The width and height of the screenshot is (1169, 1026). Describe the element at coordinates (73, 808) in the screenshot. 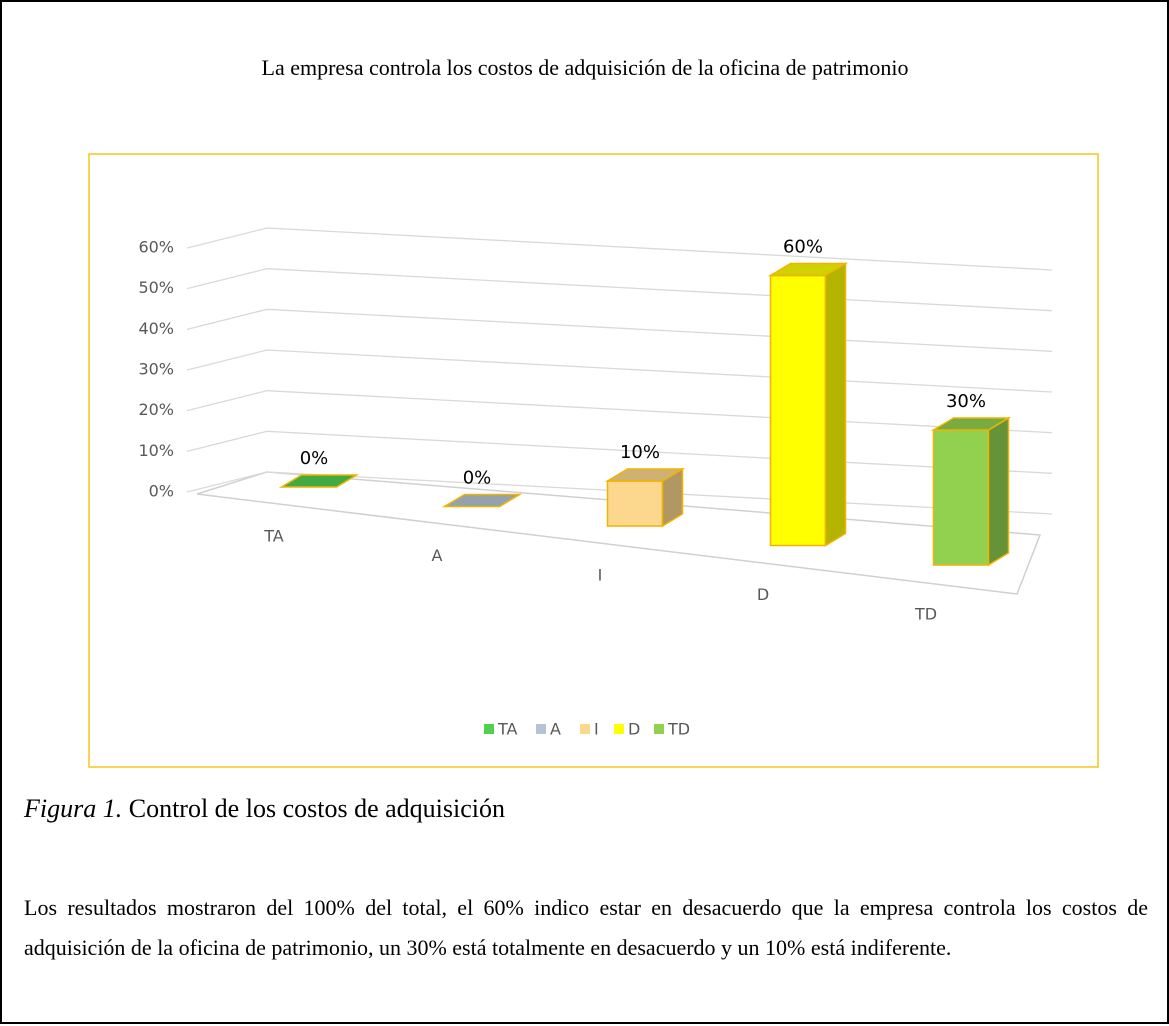

I see `caption-label: Figura 1.` at that location.